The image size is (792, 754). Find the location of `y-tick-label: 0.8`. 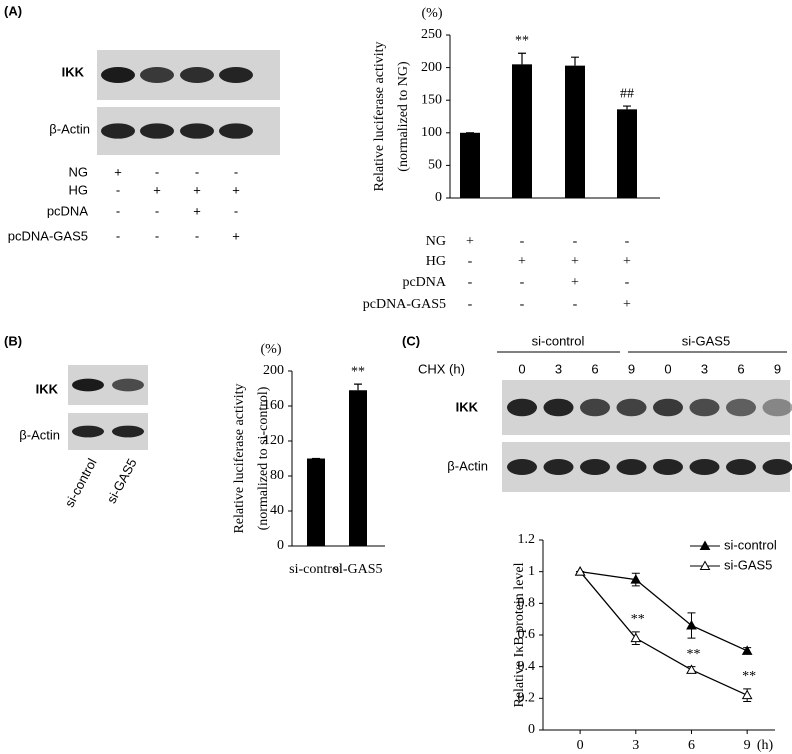

y-tick-label: 0.8 is located at coordinates (527, 603).